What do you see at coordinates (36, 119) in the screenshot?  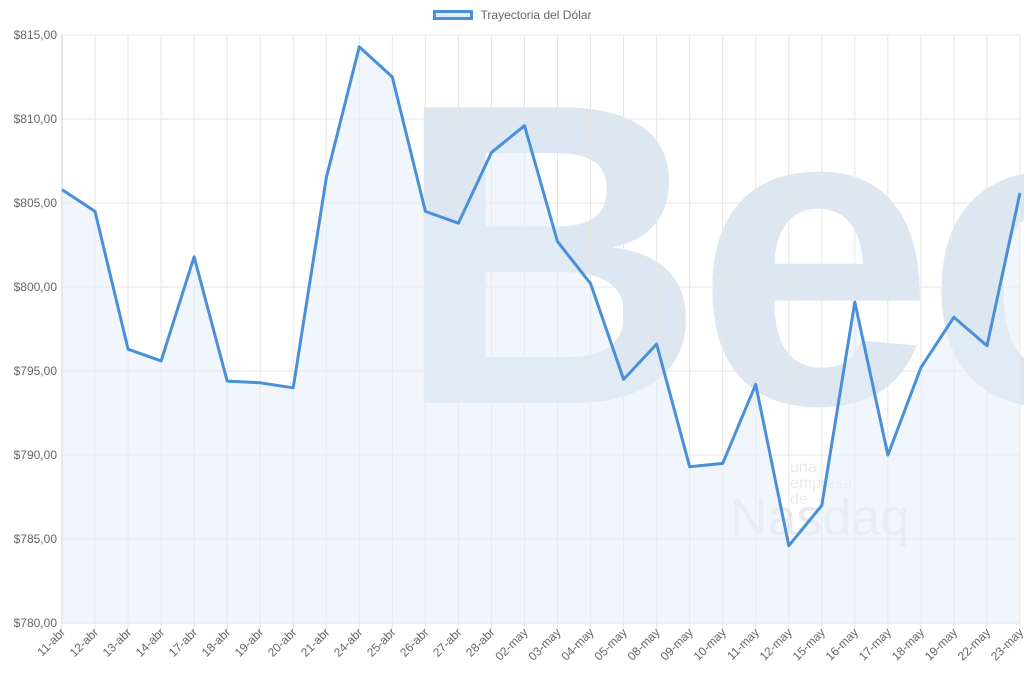 I see `y-tick-label: $810,00` at bounding box center [36, 119].